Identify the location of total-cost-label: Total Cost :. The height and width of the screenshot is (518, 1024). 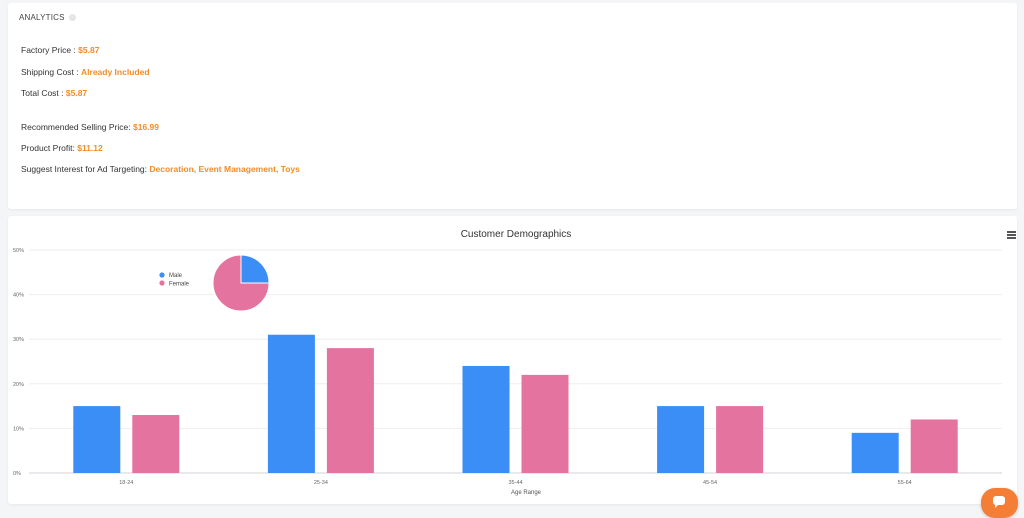
(43, 93).